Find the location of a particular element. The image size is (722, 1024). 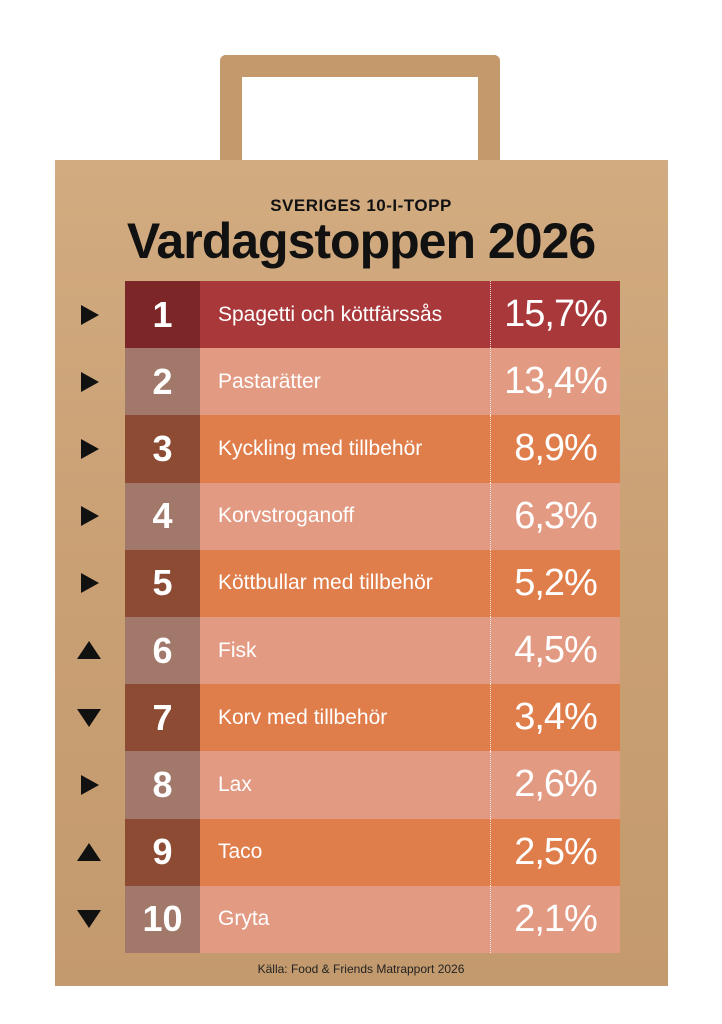

dish-name: Kyckling med tillbehör is located at coordinates (345, 449).